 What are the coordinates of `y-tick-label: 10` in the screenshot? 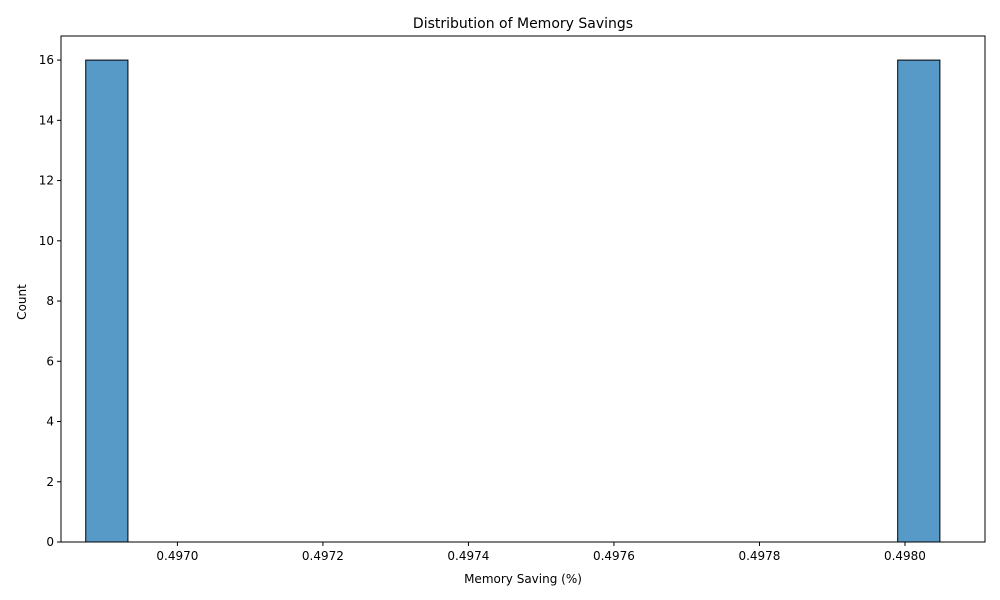 It's located at (46, 241).